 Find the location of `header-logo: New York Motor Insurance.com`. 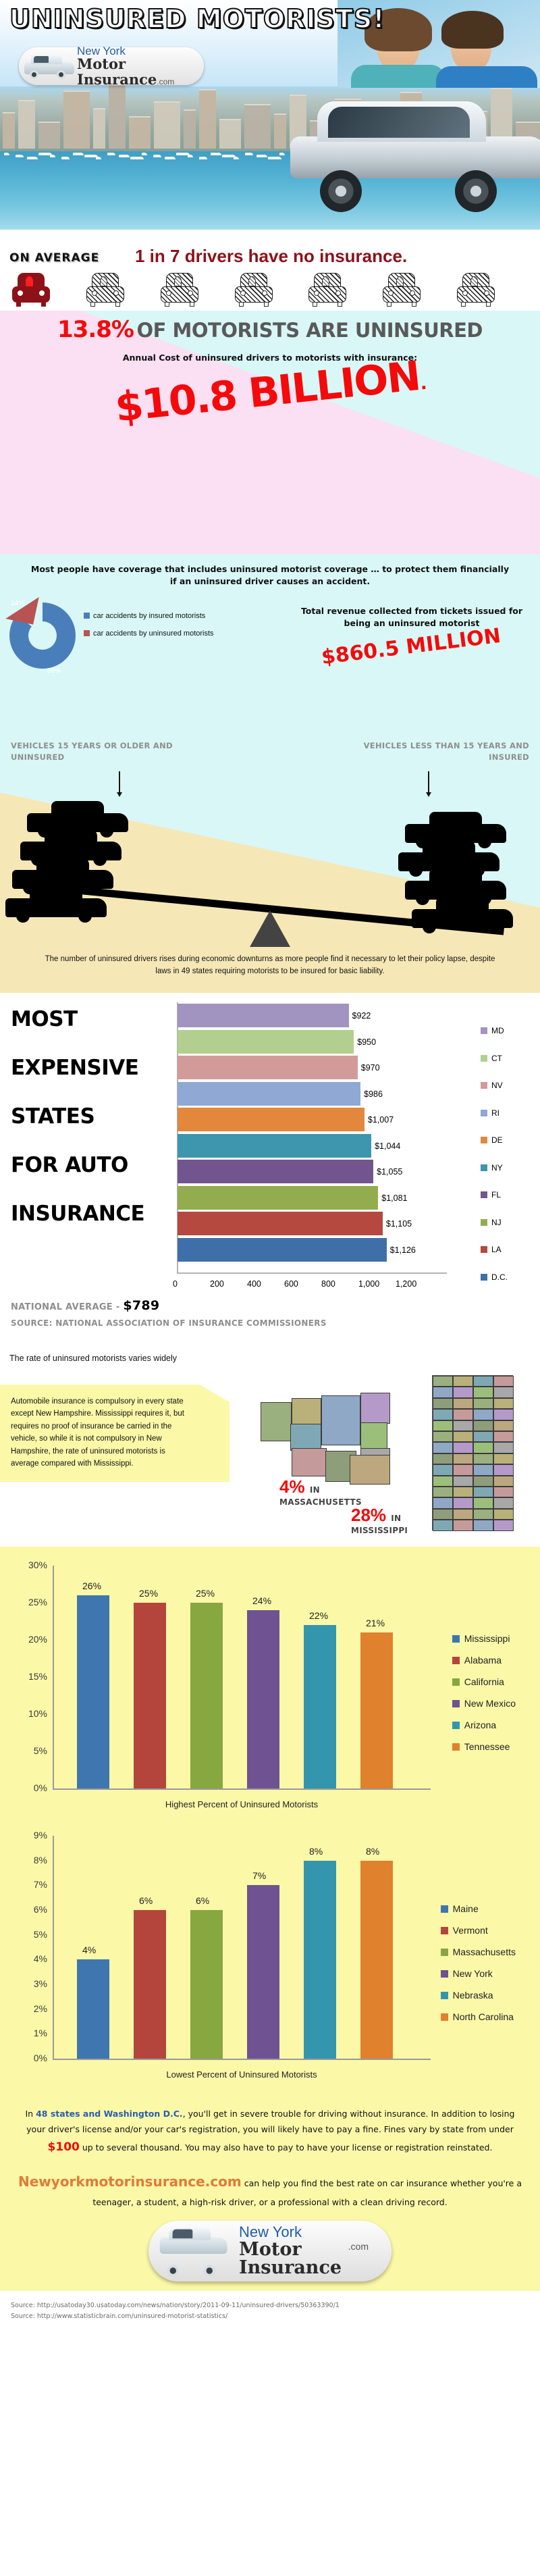

header-logo: New York Motor Insurance.com is located at coordinates (111, 65).